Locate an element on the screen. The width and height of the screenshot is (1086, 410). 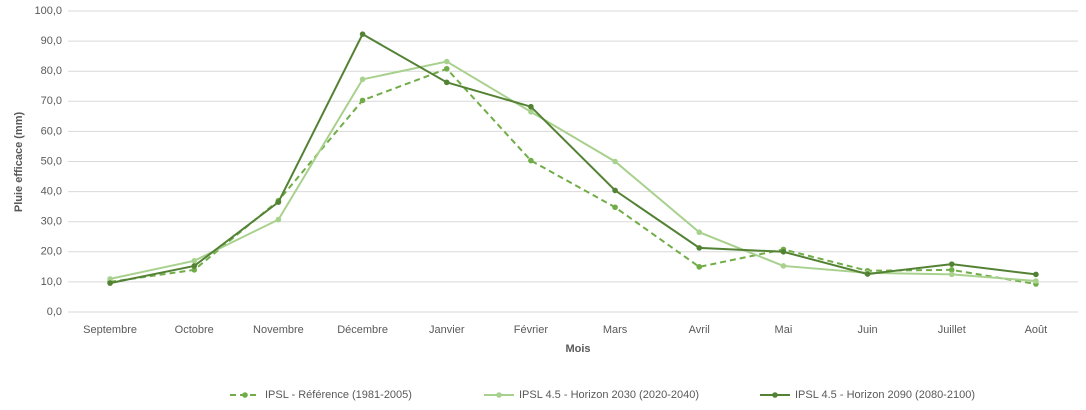
y-tick-label: 0,0 is located at coordinates (54, 312).